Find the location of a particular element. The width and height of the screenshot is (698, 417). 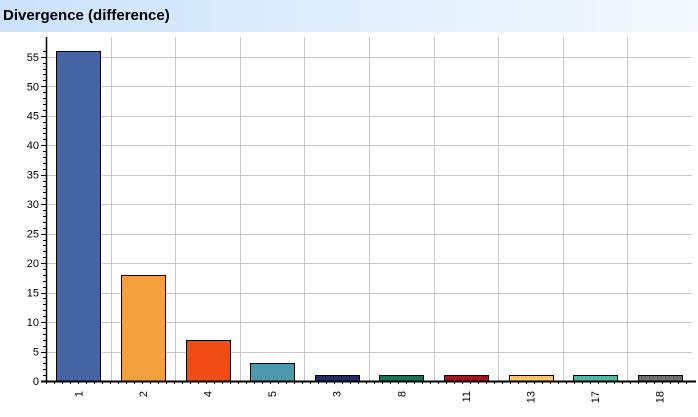

y-axis-tick-label: 15 is located at coordinates (33, 294).